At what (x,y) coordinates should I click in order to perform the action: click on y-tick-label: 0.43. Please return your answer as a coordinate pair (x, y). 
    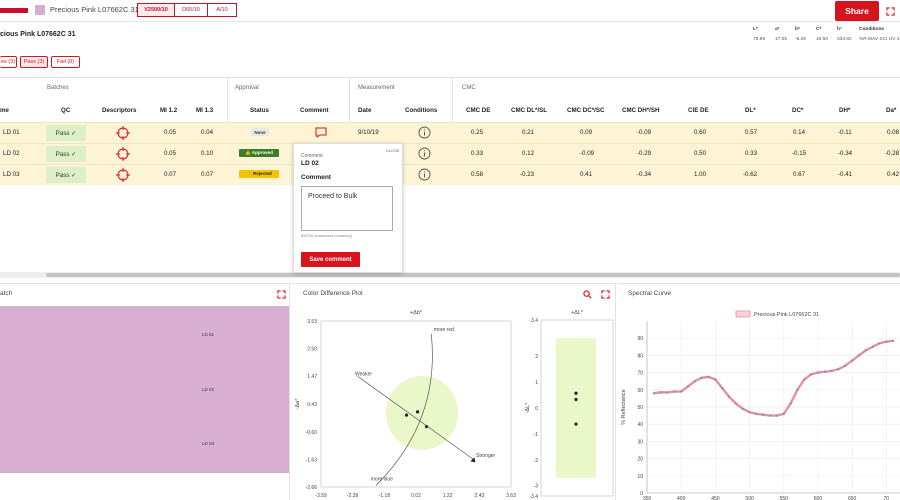
    Looking at the image, I should click on (312, 405).